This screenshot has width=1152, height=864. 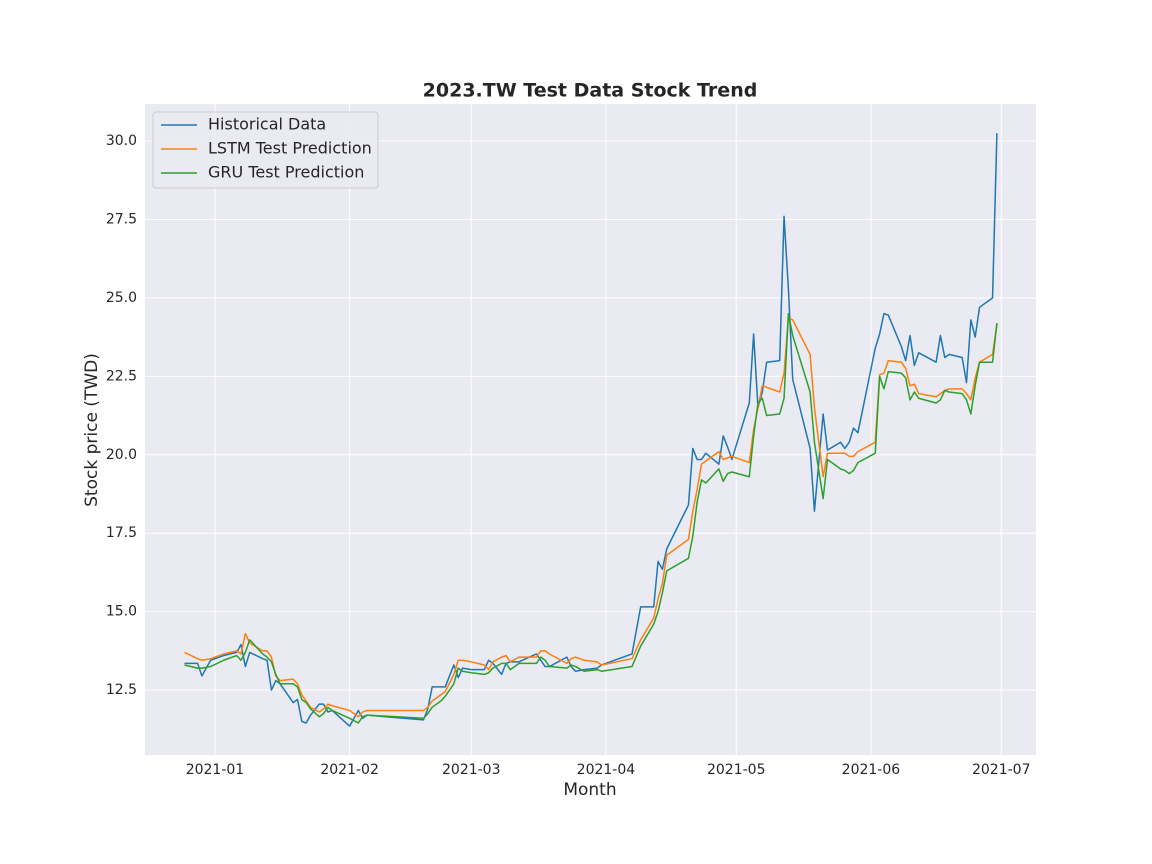 What do you see at coordinates (121, 533) in the screenshot?
I see `y-tick-label: 17.5` at bounding box center [121, 533].